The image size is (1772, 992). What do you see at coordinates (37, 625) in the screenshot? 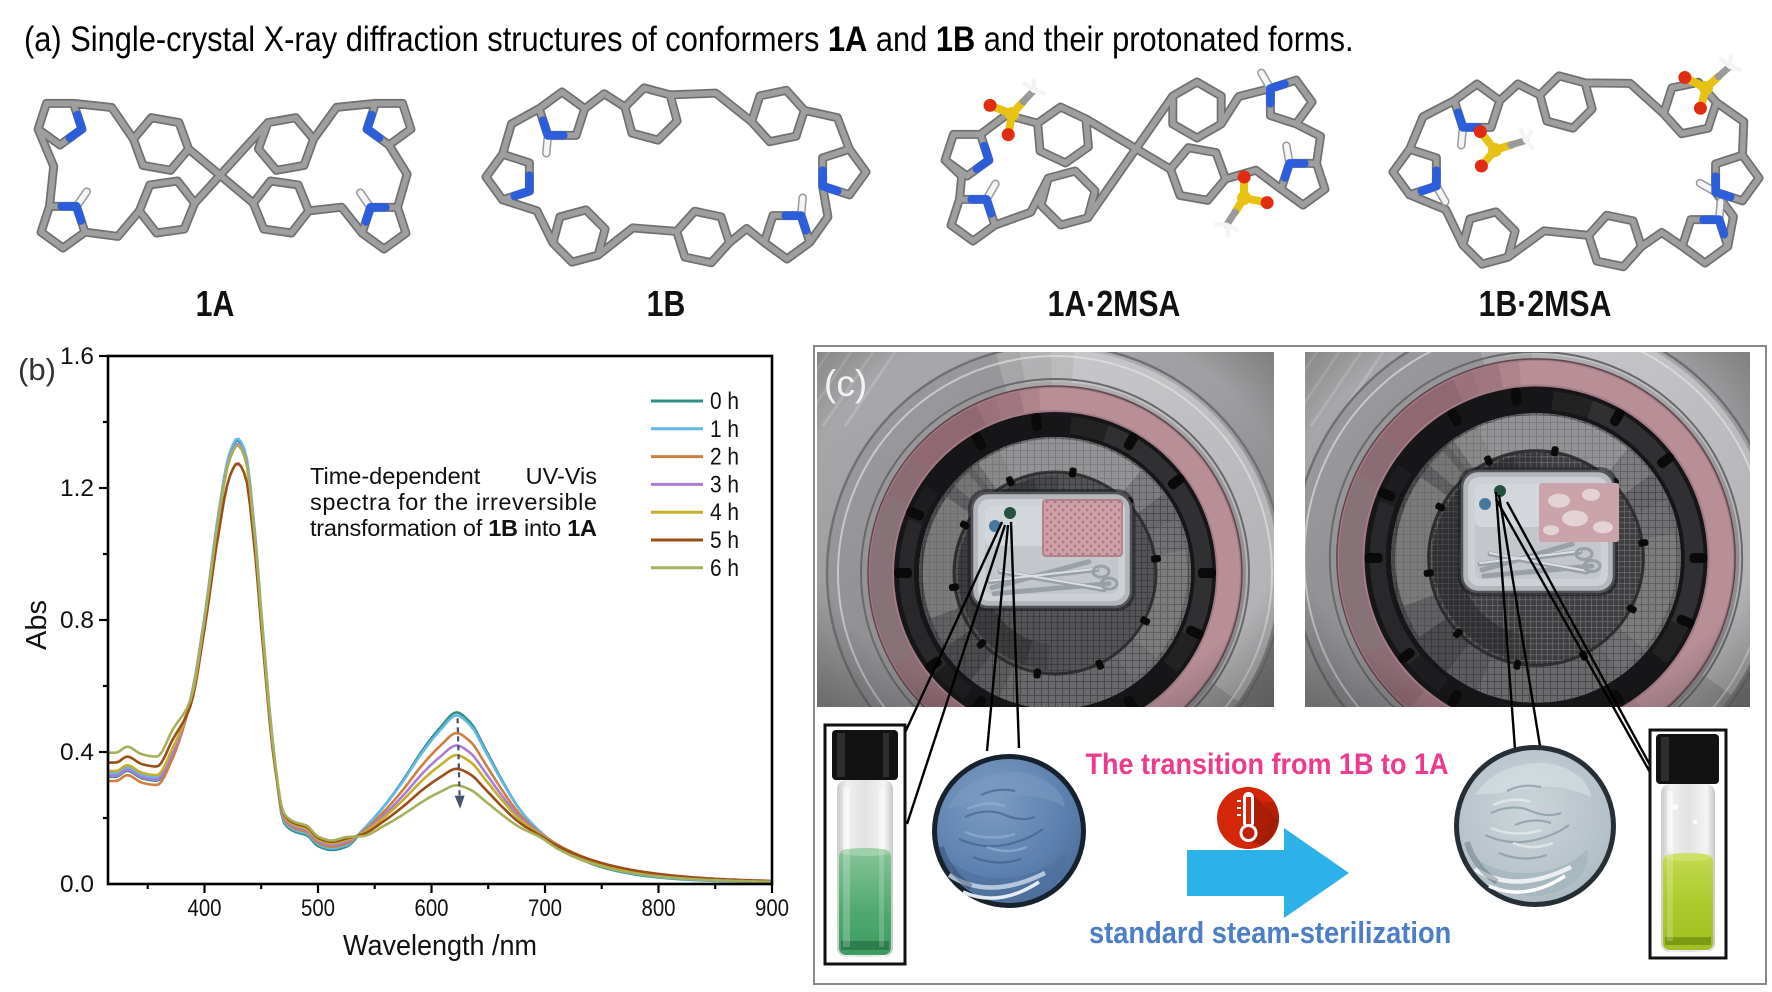
I see `svg-text: Abs` at bounding box center [37, 625].